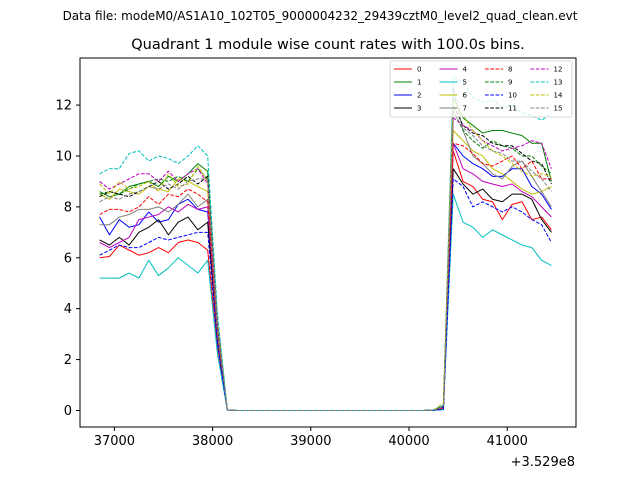 The width and height of the screenshot is (640, 480). Describe the element at coordinates (63, 156) in the screenshot. I see `y-tick-label: 10` at that location.